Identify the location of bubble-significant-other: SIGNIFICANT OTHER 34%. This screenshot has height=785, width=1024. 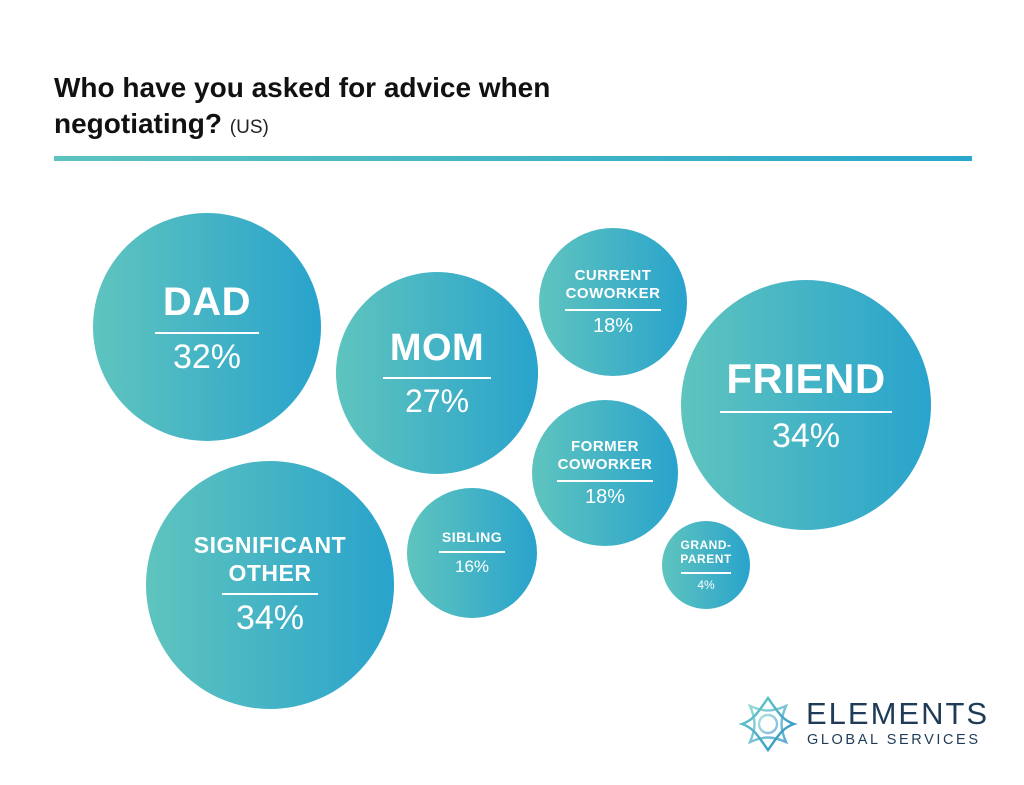
(270, 585).